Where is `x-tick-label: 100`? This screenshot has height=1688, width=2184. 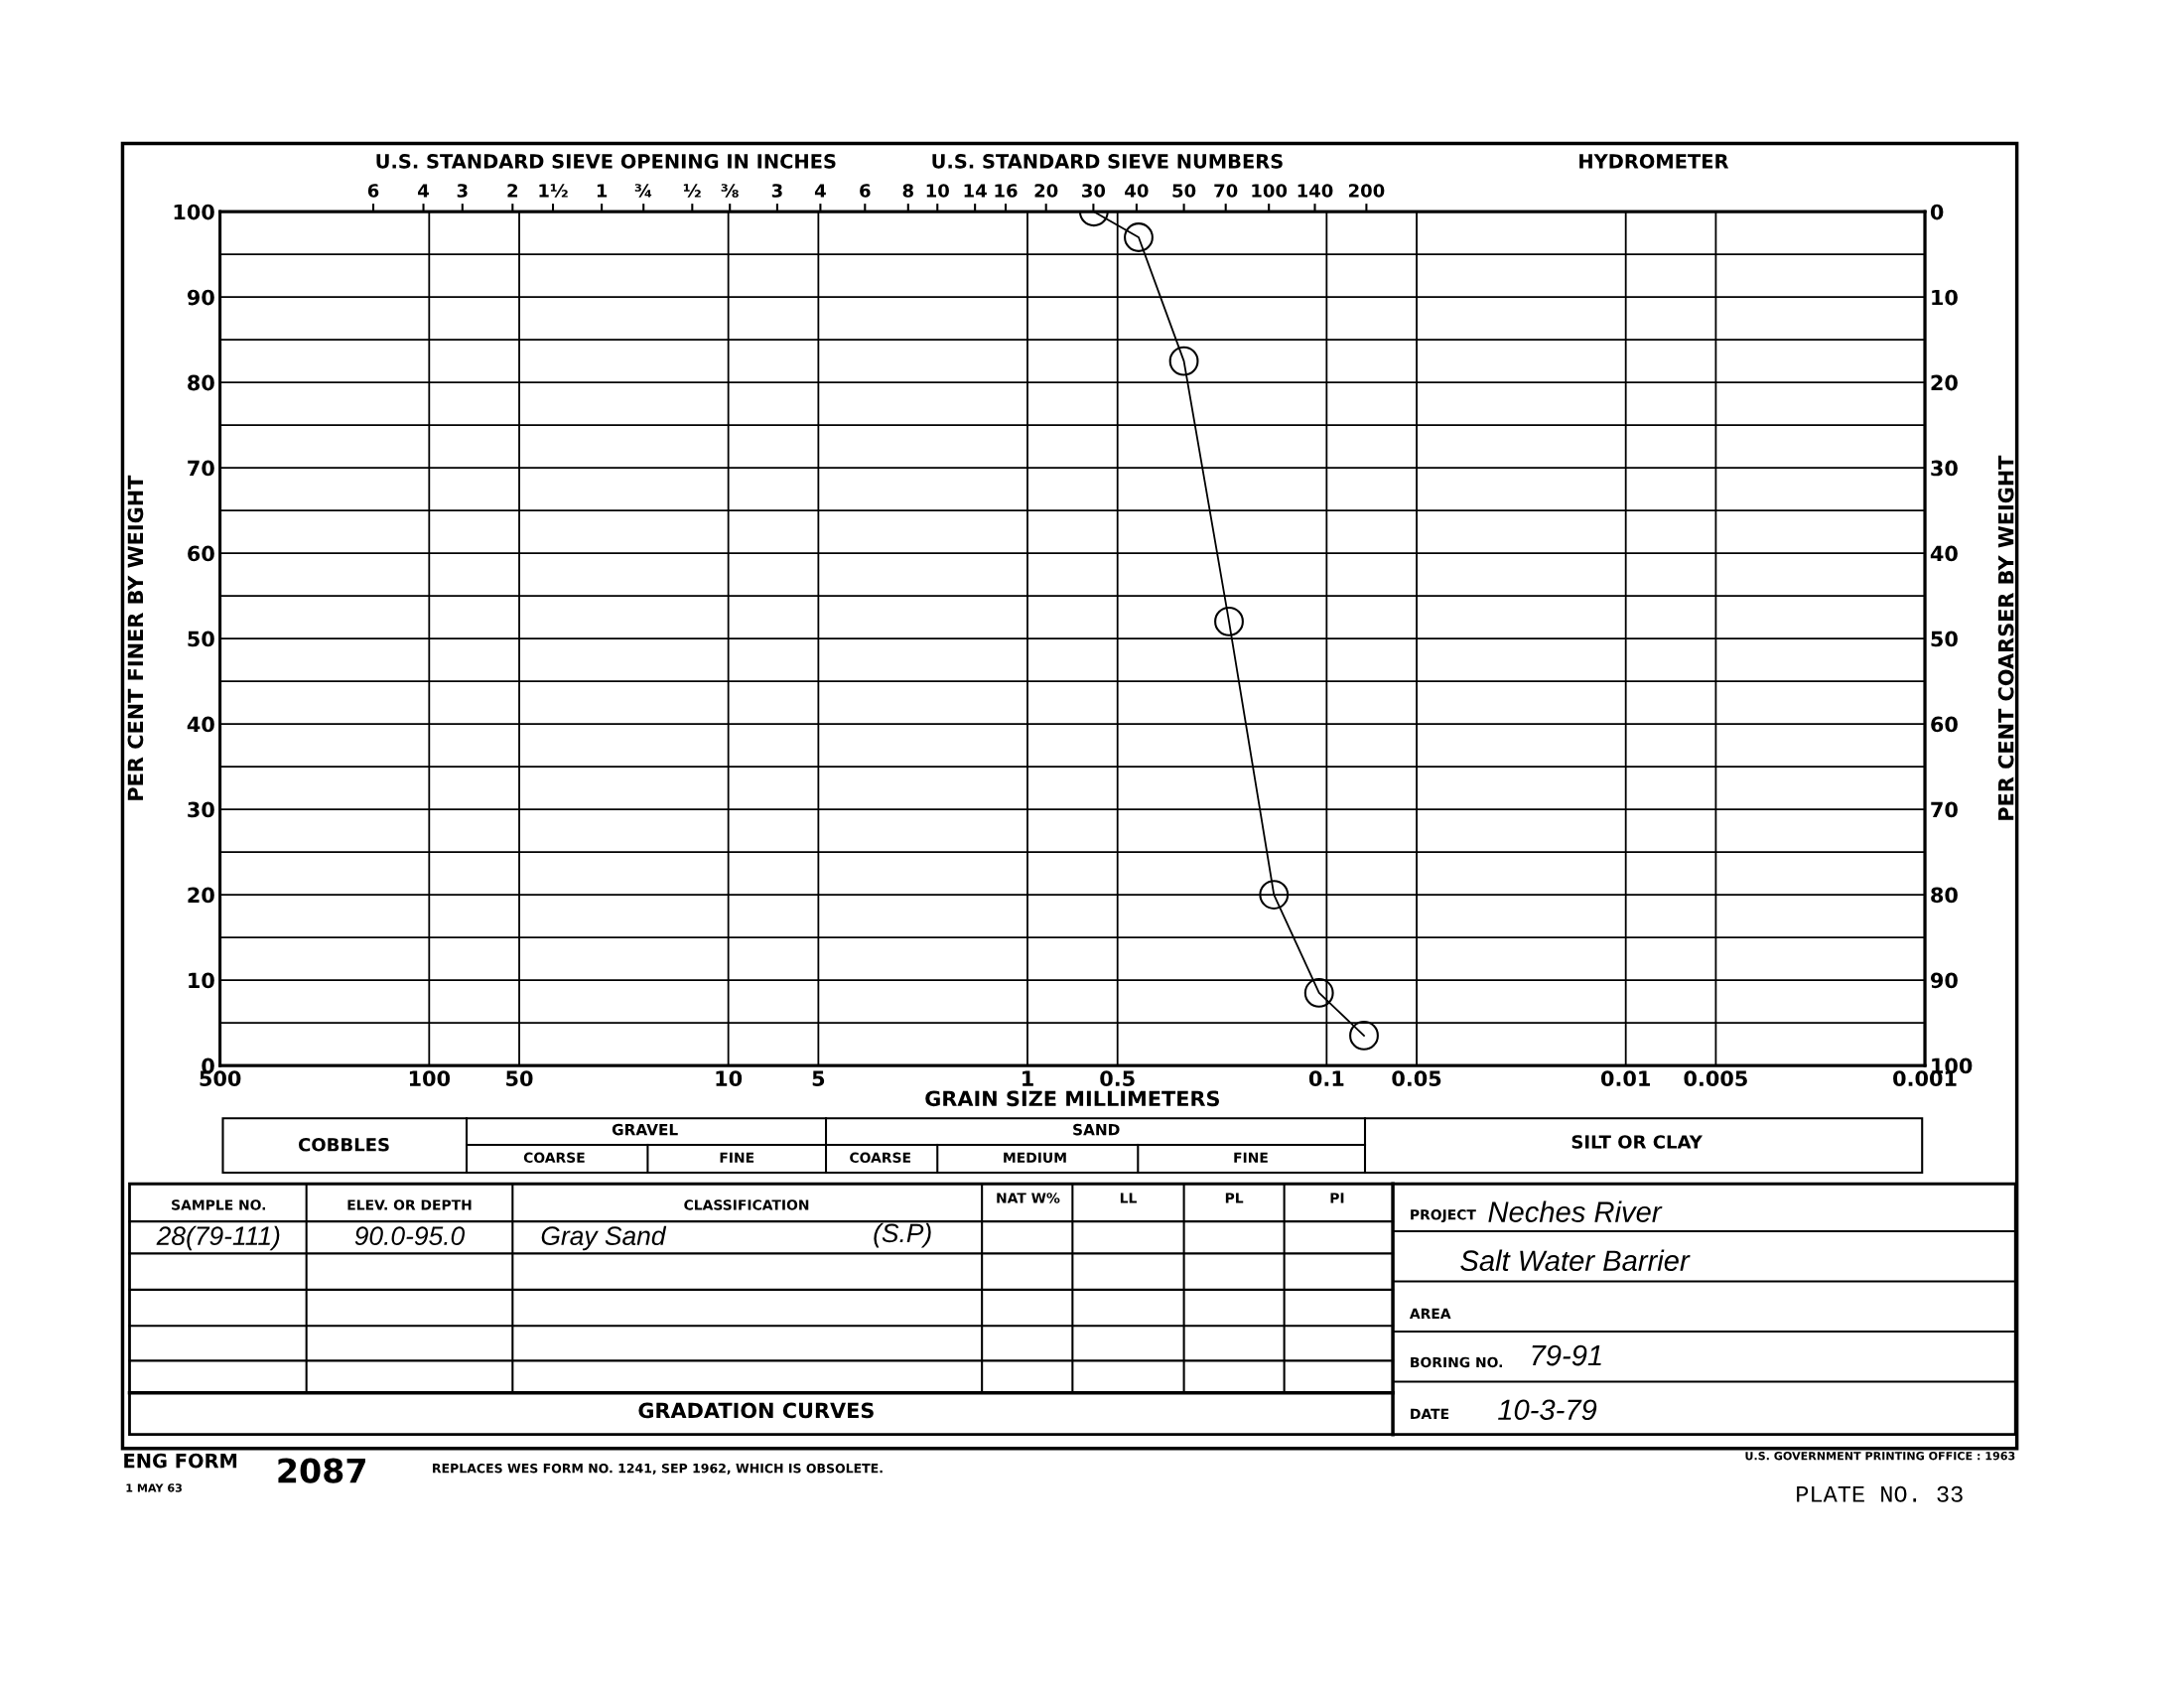
x-tick-label: 100 is located at coordinates (430, 1078).